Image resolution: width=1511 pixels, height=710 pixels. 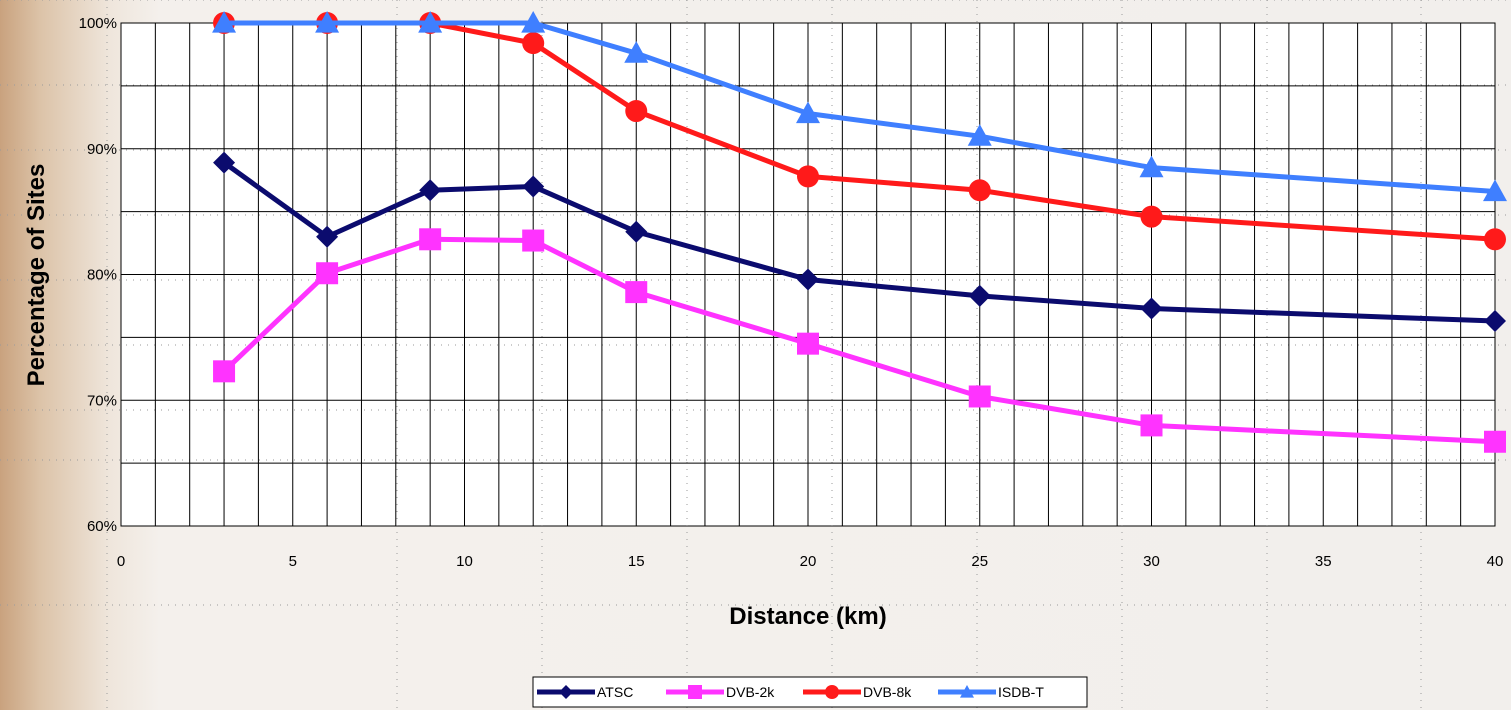 I want to click on x-axis-title: Distance (km), so click(x=807, y=616).